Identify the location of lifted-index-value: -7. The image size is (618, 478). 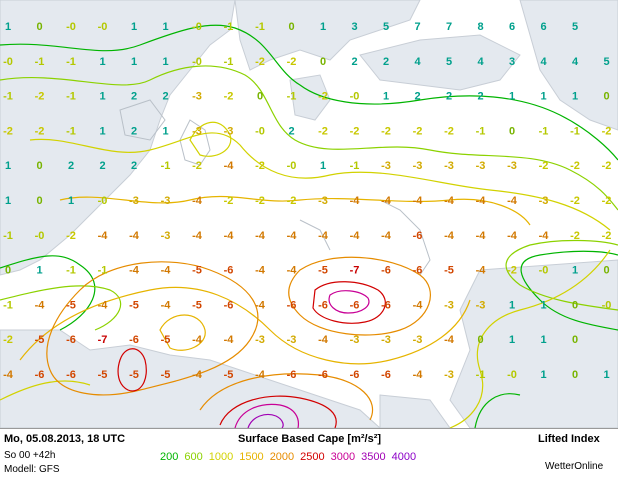
(355, 271).